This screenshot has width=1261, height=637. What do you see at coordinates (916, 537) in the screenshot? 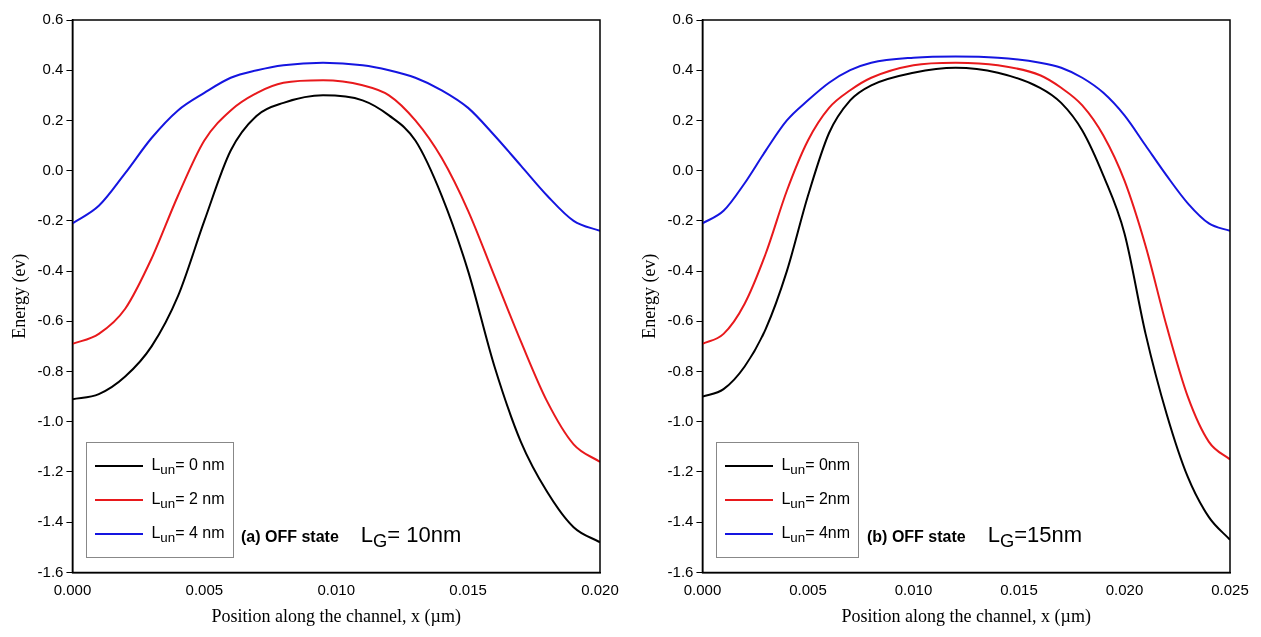
I see `annotation: (b) OFF state` at bounding box center [916, 537].